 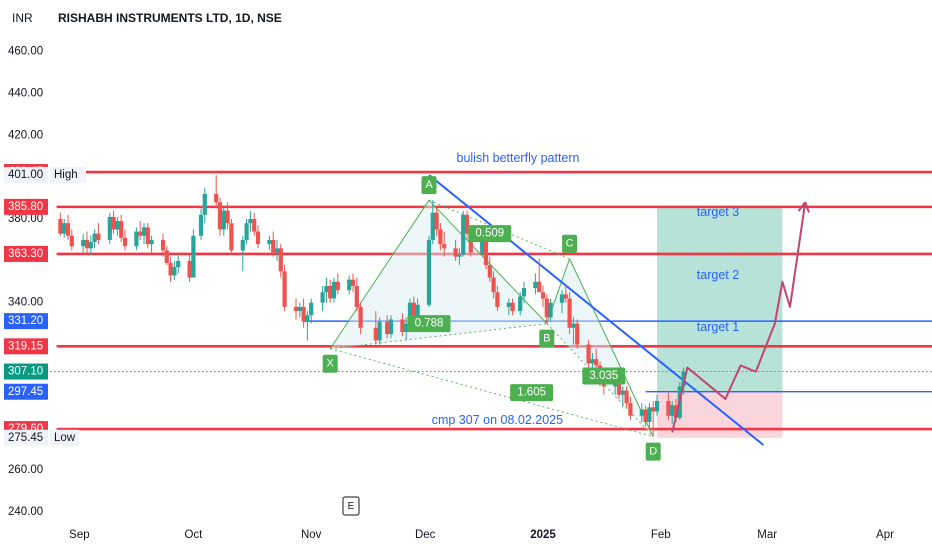 What do you see at coordinates (351, 506) in the screenshot?
I see `e-button: E` at bounding box center [351, 506].